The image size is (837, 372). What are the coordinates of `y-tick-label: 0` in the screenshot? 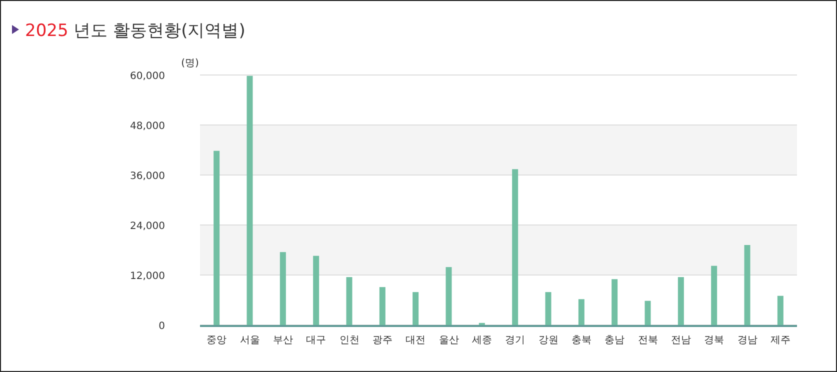 It's located at (161, 326).